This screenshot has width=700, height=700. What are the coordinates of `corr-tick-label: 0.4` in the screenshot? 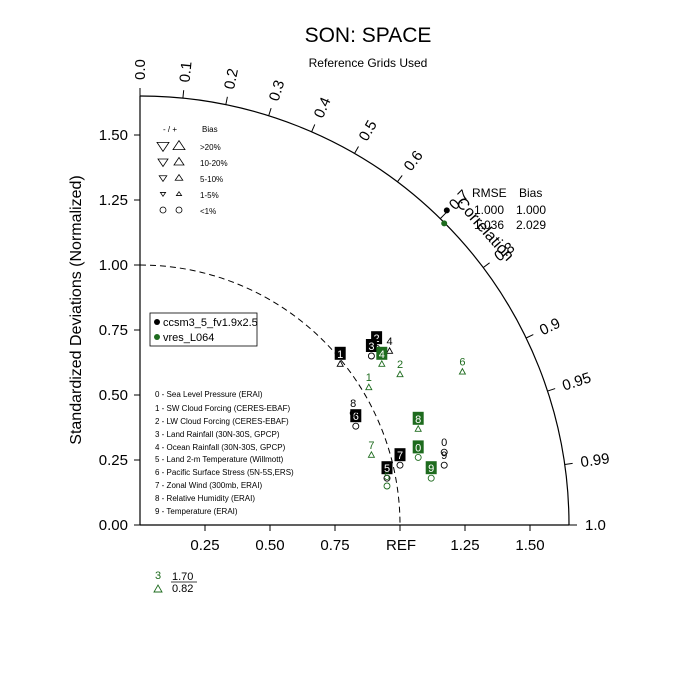 It's located at (323, 108).